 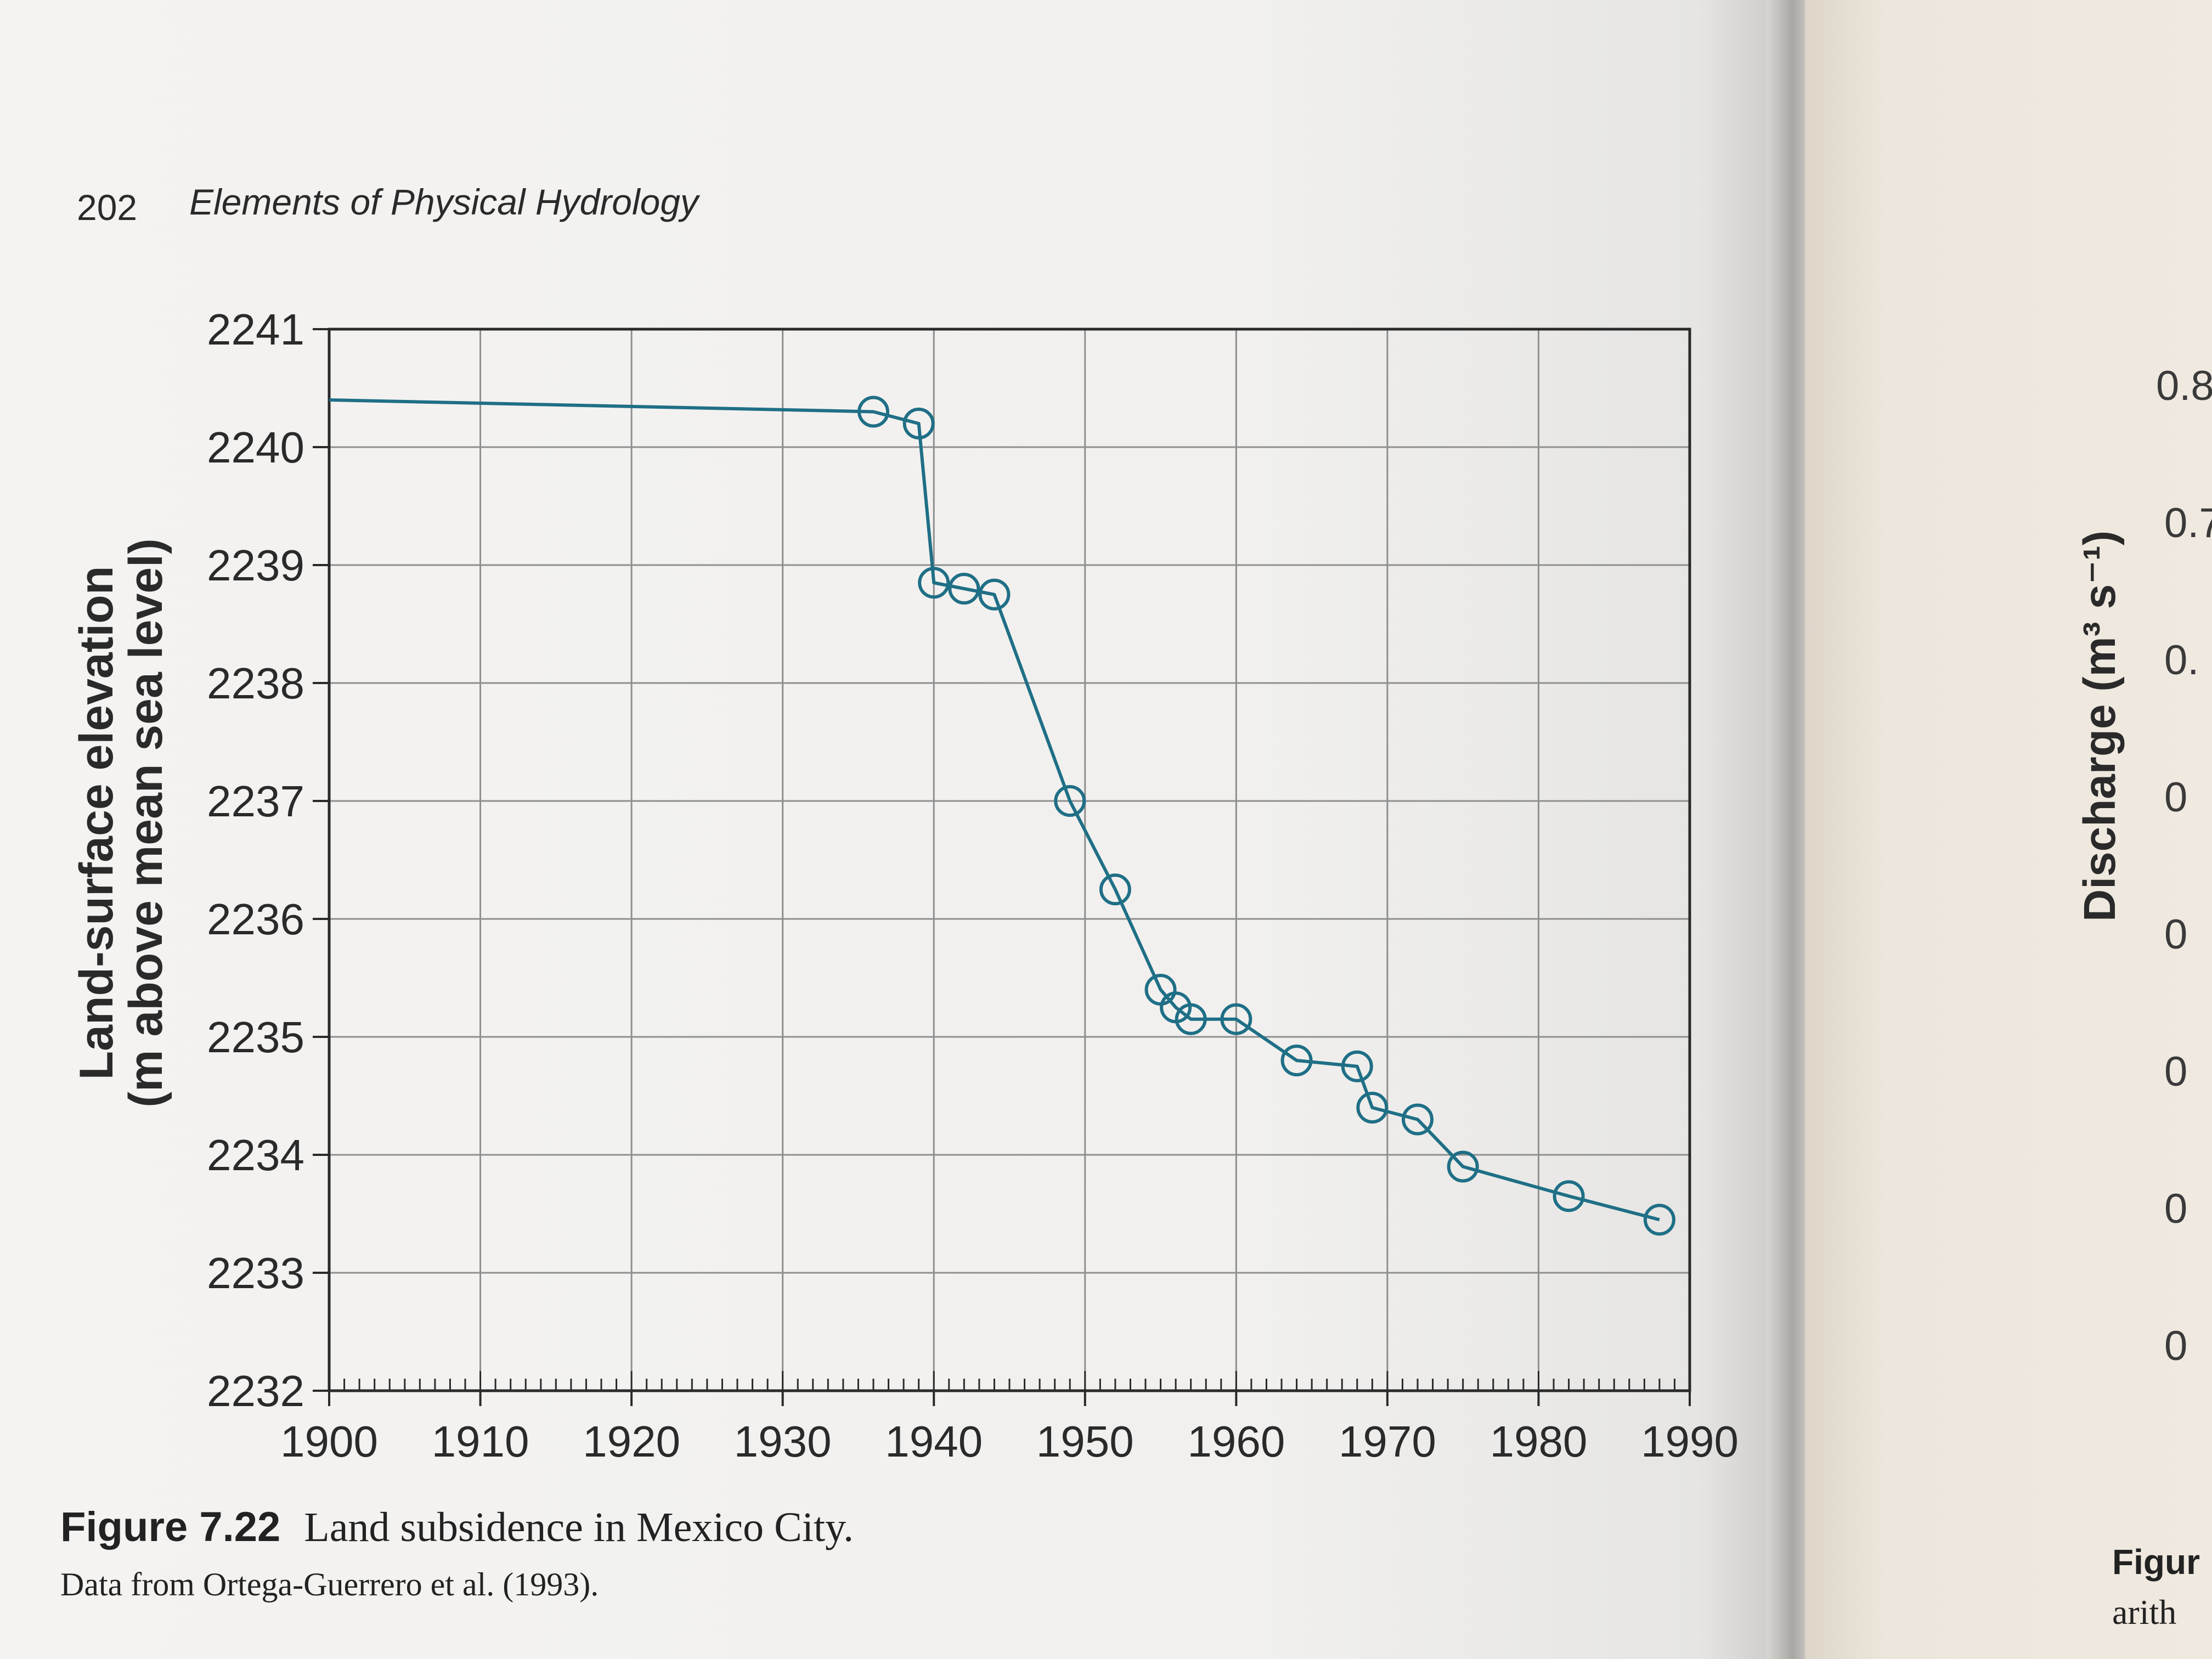 I want to click on figure-label: Figure 7.22, so click(x=170, y=1527).